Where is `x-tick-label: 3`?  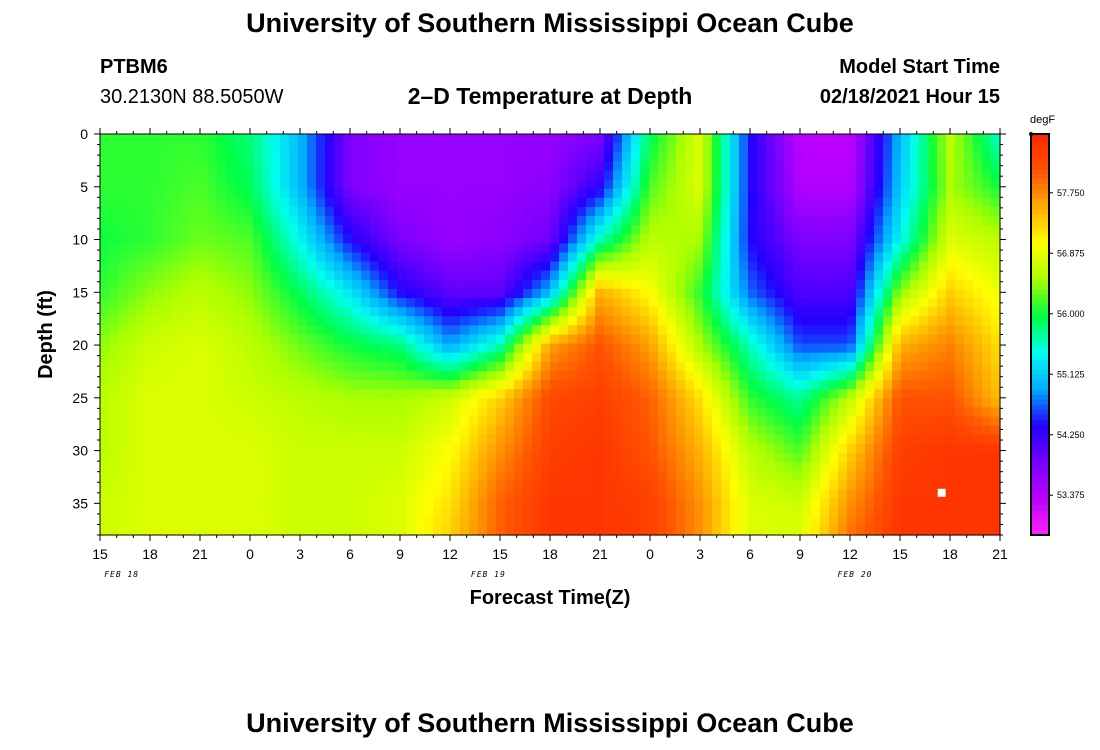
x-tick-label: 3 is located at coordinates (700, 554).